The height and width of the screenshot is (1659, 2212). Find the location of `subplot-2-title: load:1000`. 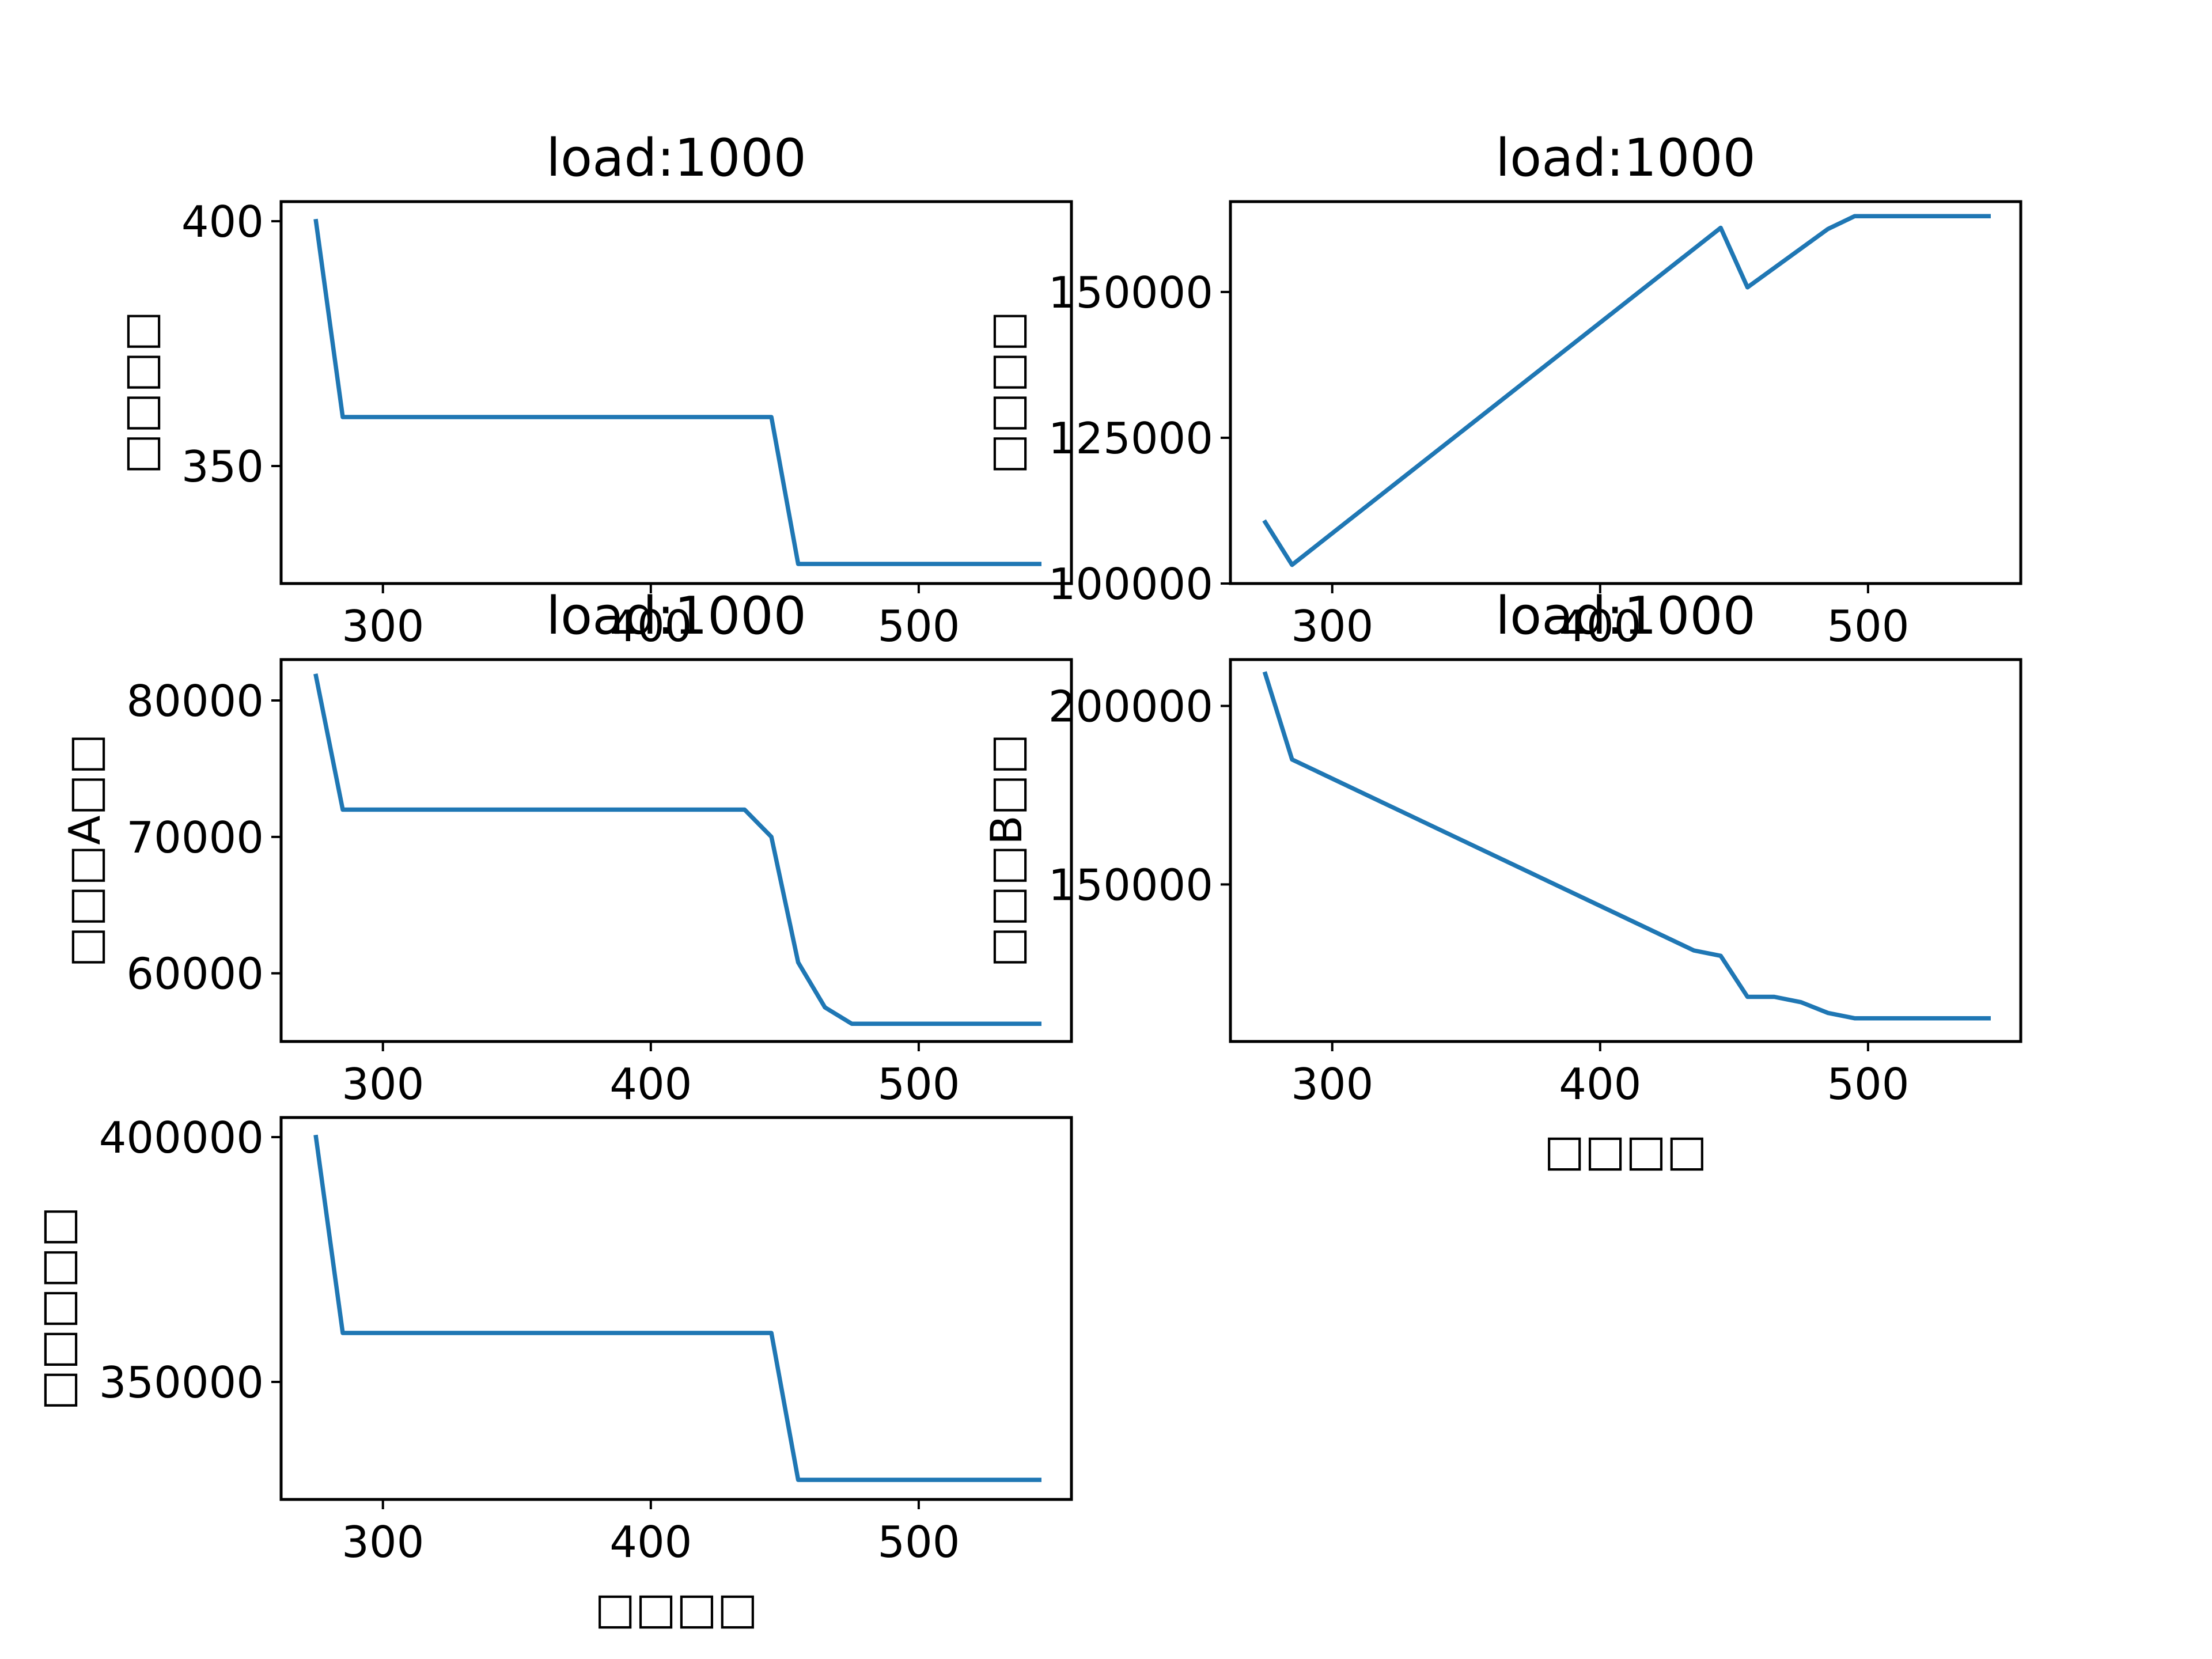

subplot-2-title: load:1000 is located at coordinates (1625, 158).